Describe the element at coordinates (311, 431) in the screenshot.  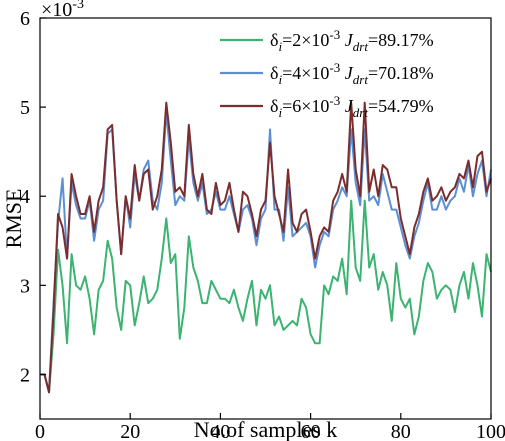
I see `x-tick-label: 60` at that location.